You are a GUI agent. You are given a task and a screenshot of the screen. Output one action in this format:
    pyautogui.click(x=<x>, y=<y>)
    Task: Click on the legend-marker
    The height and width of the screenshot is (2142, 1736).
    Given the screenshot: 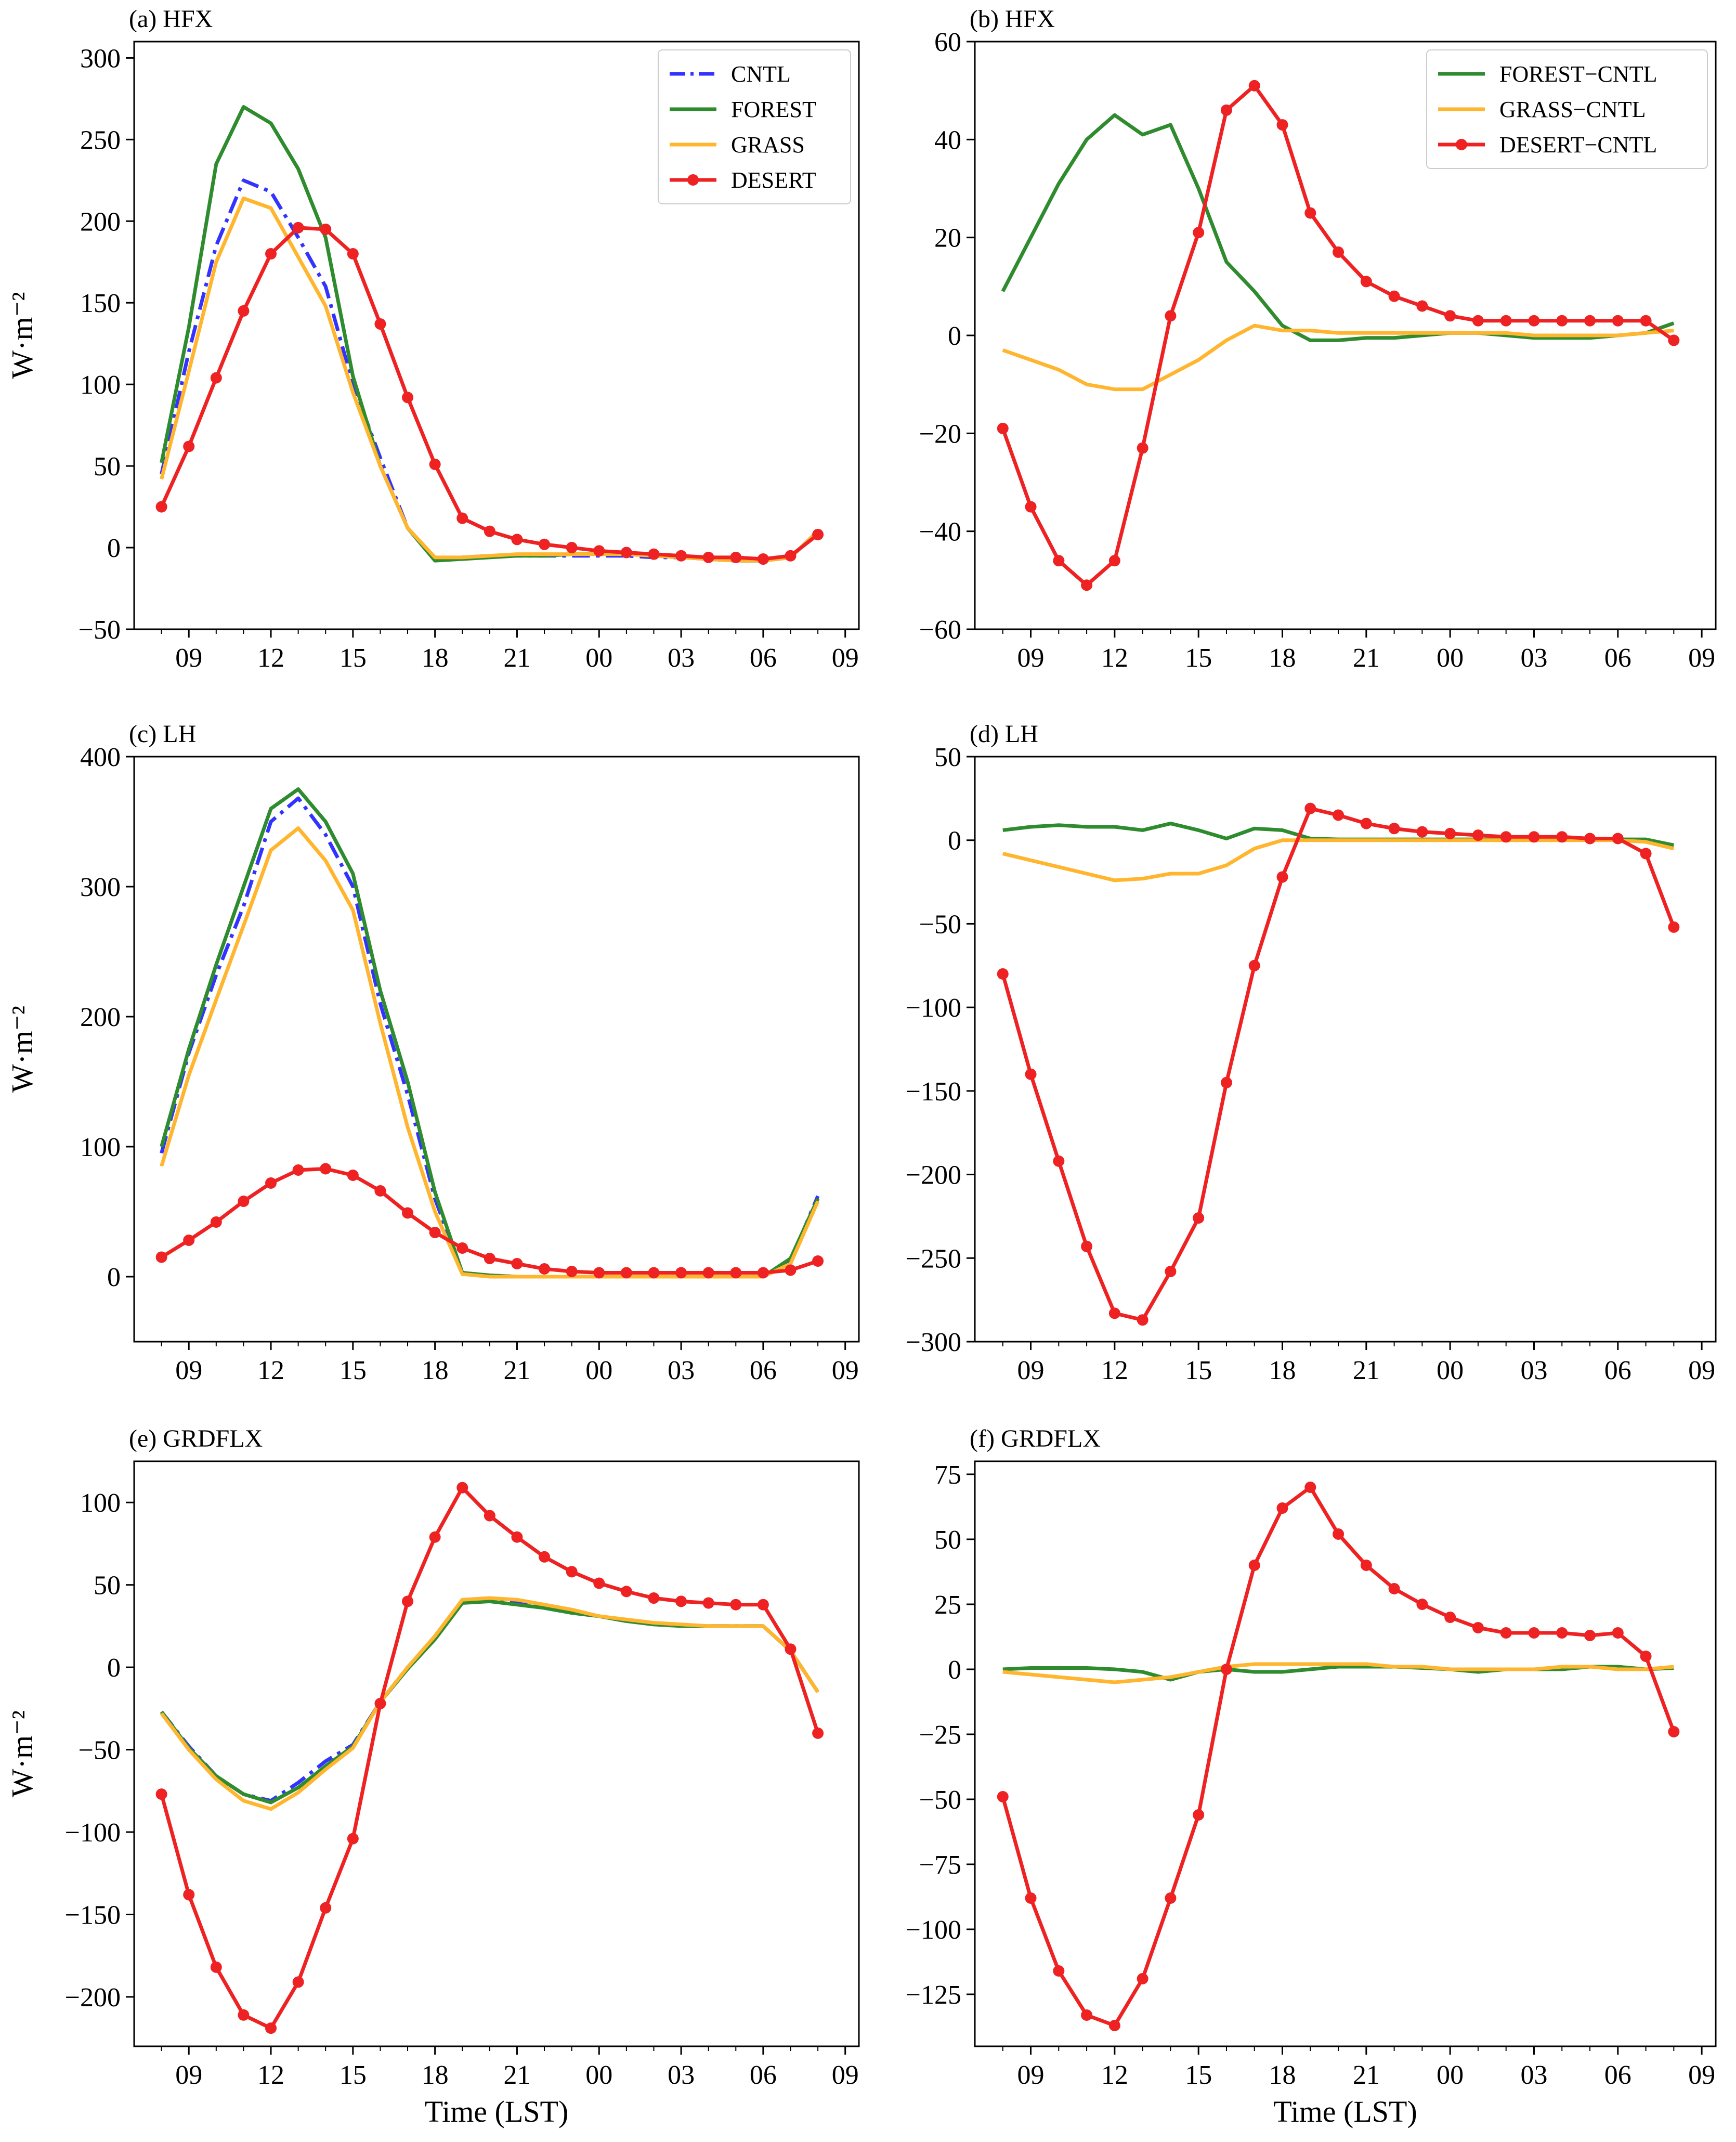 What is the action you would take?
    pyautogui.click(x=693, y=180)
    